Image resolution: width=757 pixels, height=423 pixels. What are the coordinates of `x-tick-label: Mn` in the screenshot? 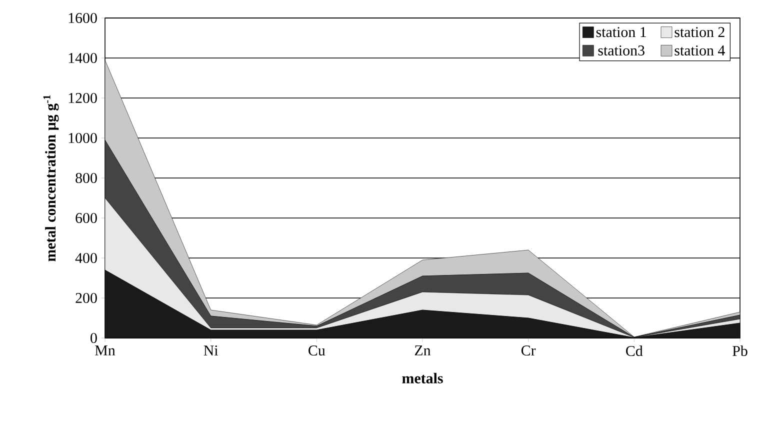 It's located at (105, 351).